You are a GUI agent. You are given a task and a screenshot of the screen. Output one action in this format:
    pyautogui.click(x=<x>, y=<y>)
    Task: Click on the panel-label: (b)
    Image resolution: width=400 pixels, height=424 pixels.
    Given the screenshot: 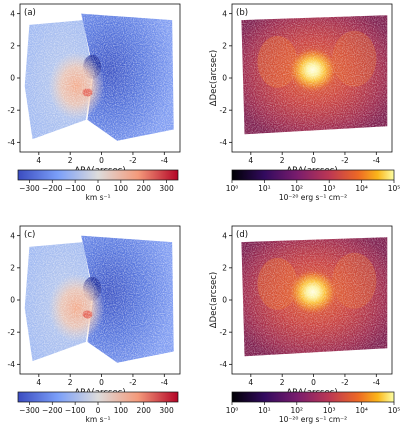 What is the action you would take?
    pyautogui.click(x=242, y=13)
    